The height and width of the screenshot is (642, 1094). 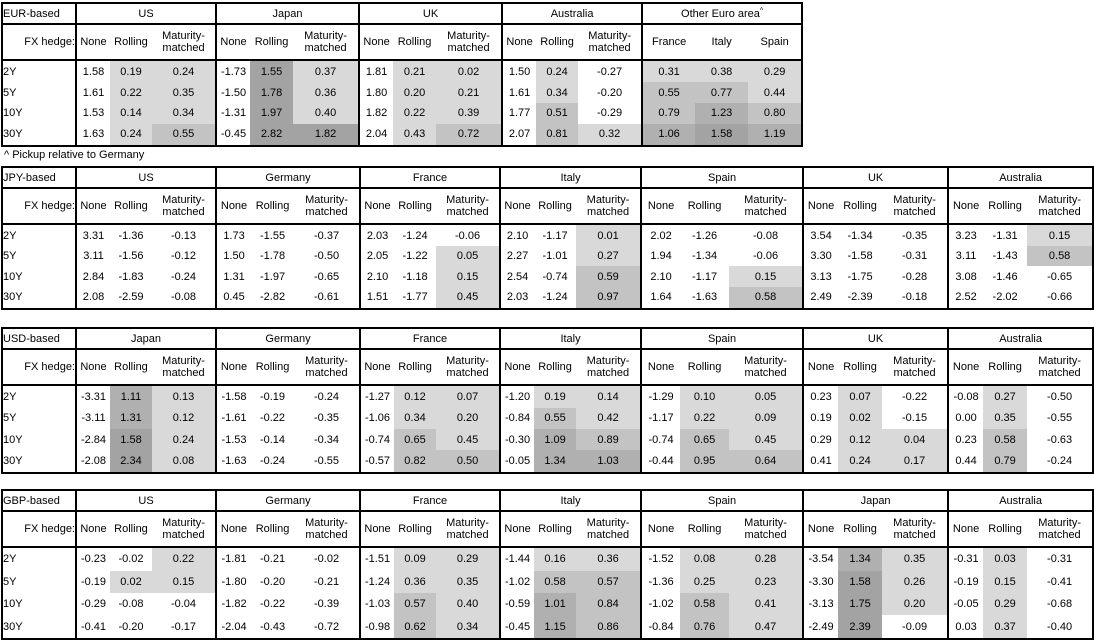 What do you see at coordinates (377, 627) in the screenshot?
I see `data-cell: -0.98` at bounding box center [377, 627].